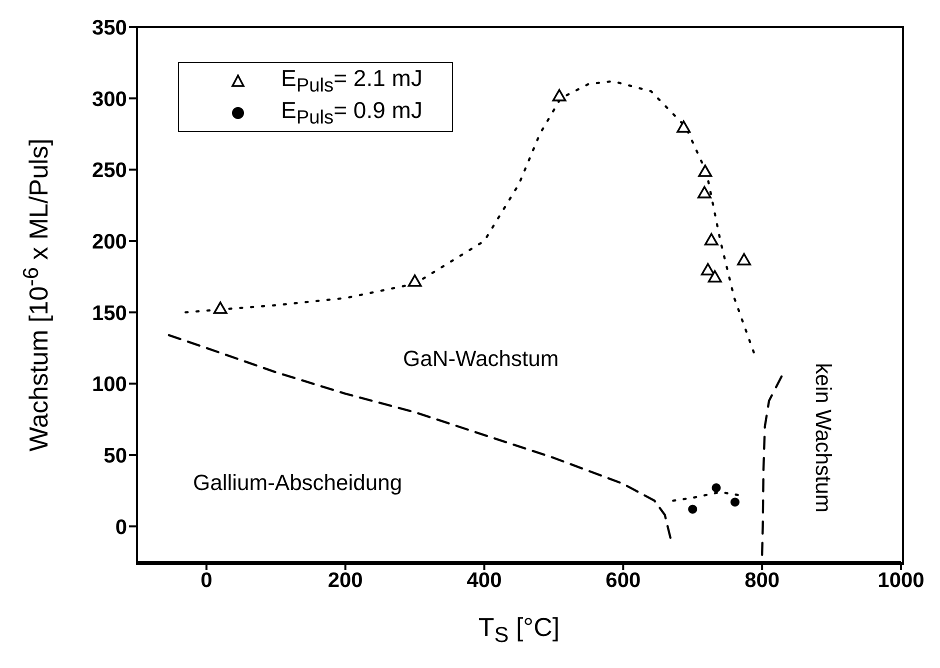 The image size is (940, 668). Describe the element at coordinates (519, 630) in the screenshot. I see `x-axis-title: T$_{S}$ [°C]` at that location.